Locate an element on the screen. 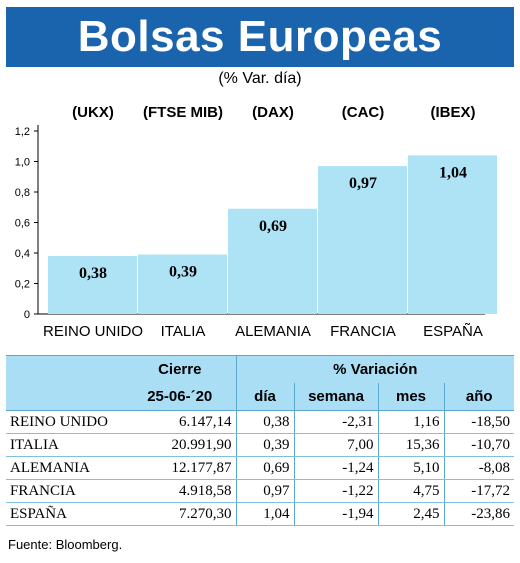 The image size is (520, 563). table-row: ALEMANIA 12.177,87 0,69 -1,24 5,10 -8,08 is located at coordinates (260, 468).